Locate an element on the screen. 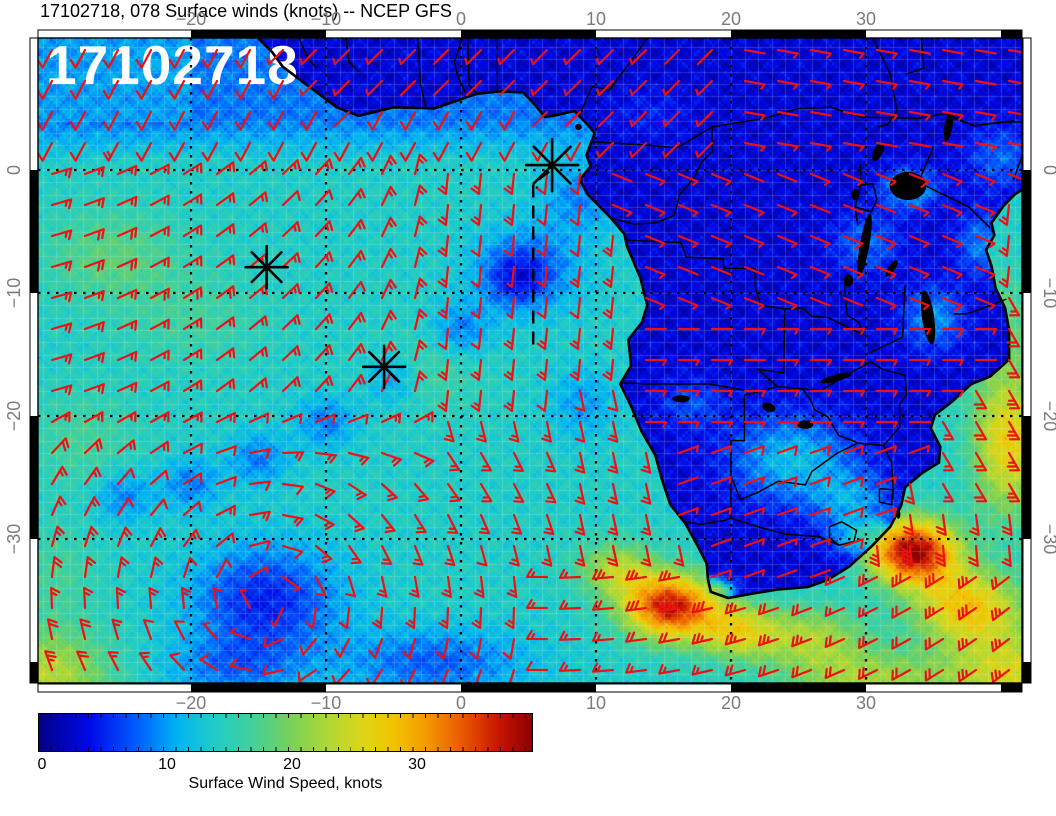  lon-tick-bottom: −10 is located at coordinates (326, 703).